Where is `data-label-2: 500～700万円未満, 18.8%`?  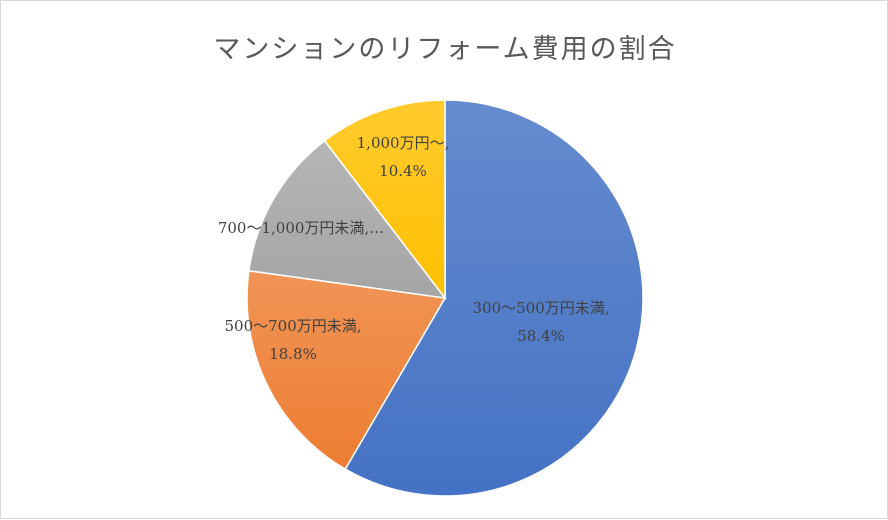 data-label-2: 500～700万円未満, 18.8% is located at coordinates (292, 340).